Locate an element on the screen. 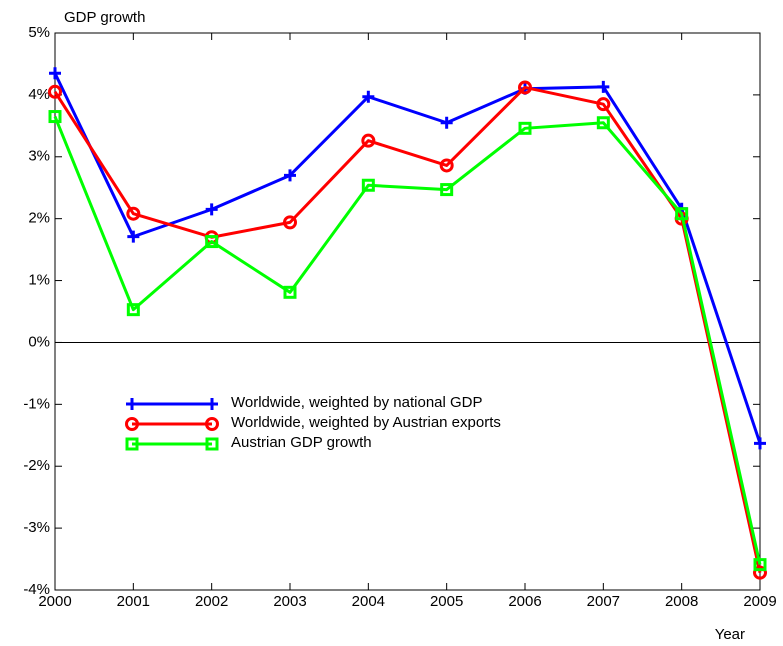 The image size is (783, 646). y-tick-label: 2% is located at coordinates (39, 218).